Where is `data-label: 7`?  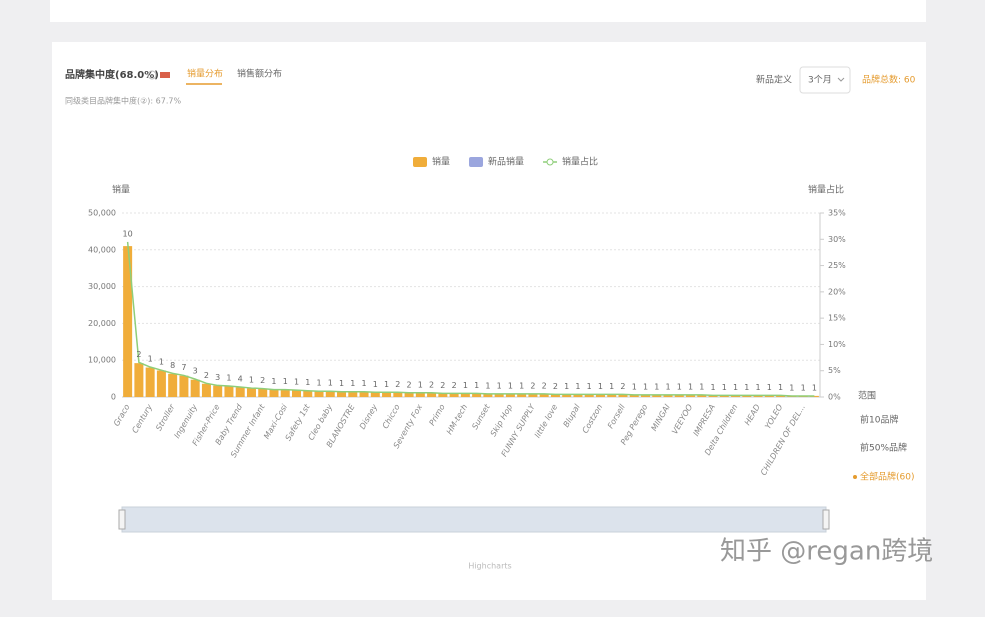 data-label: 7 is located at coordinates (183, 367).